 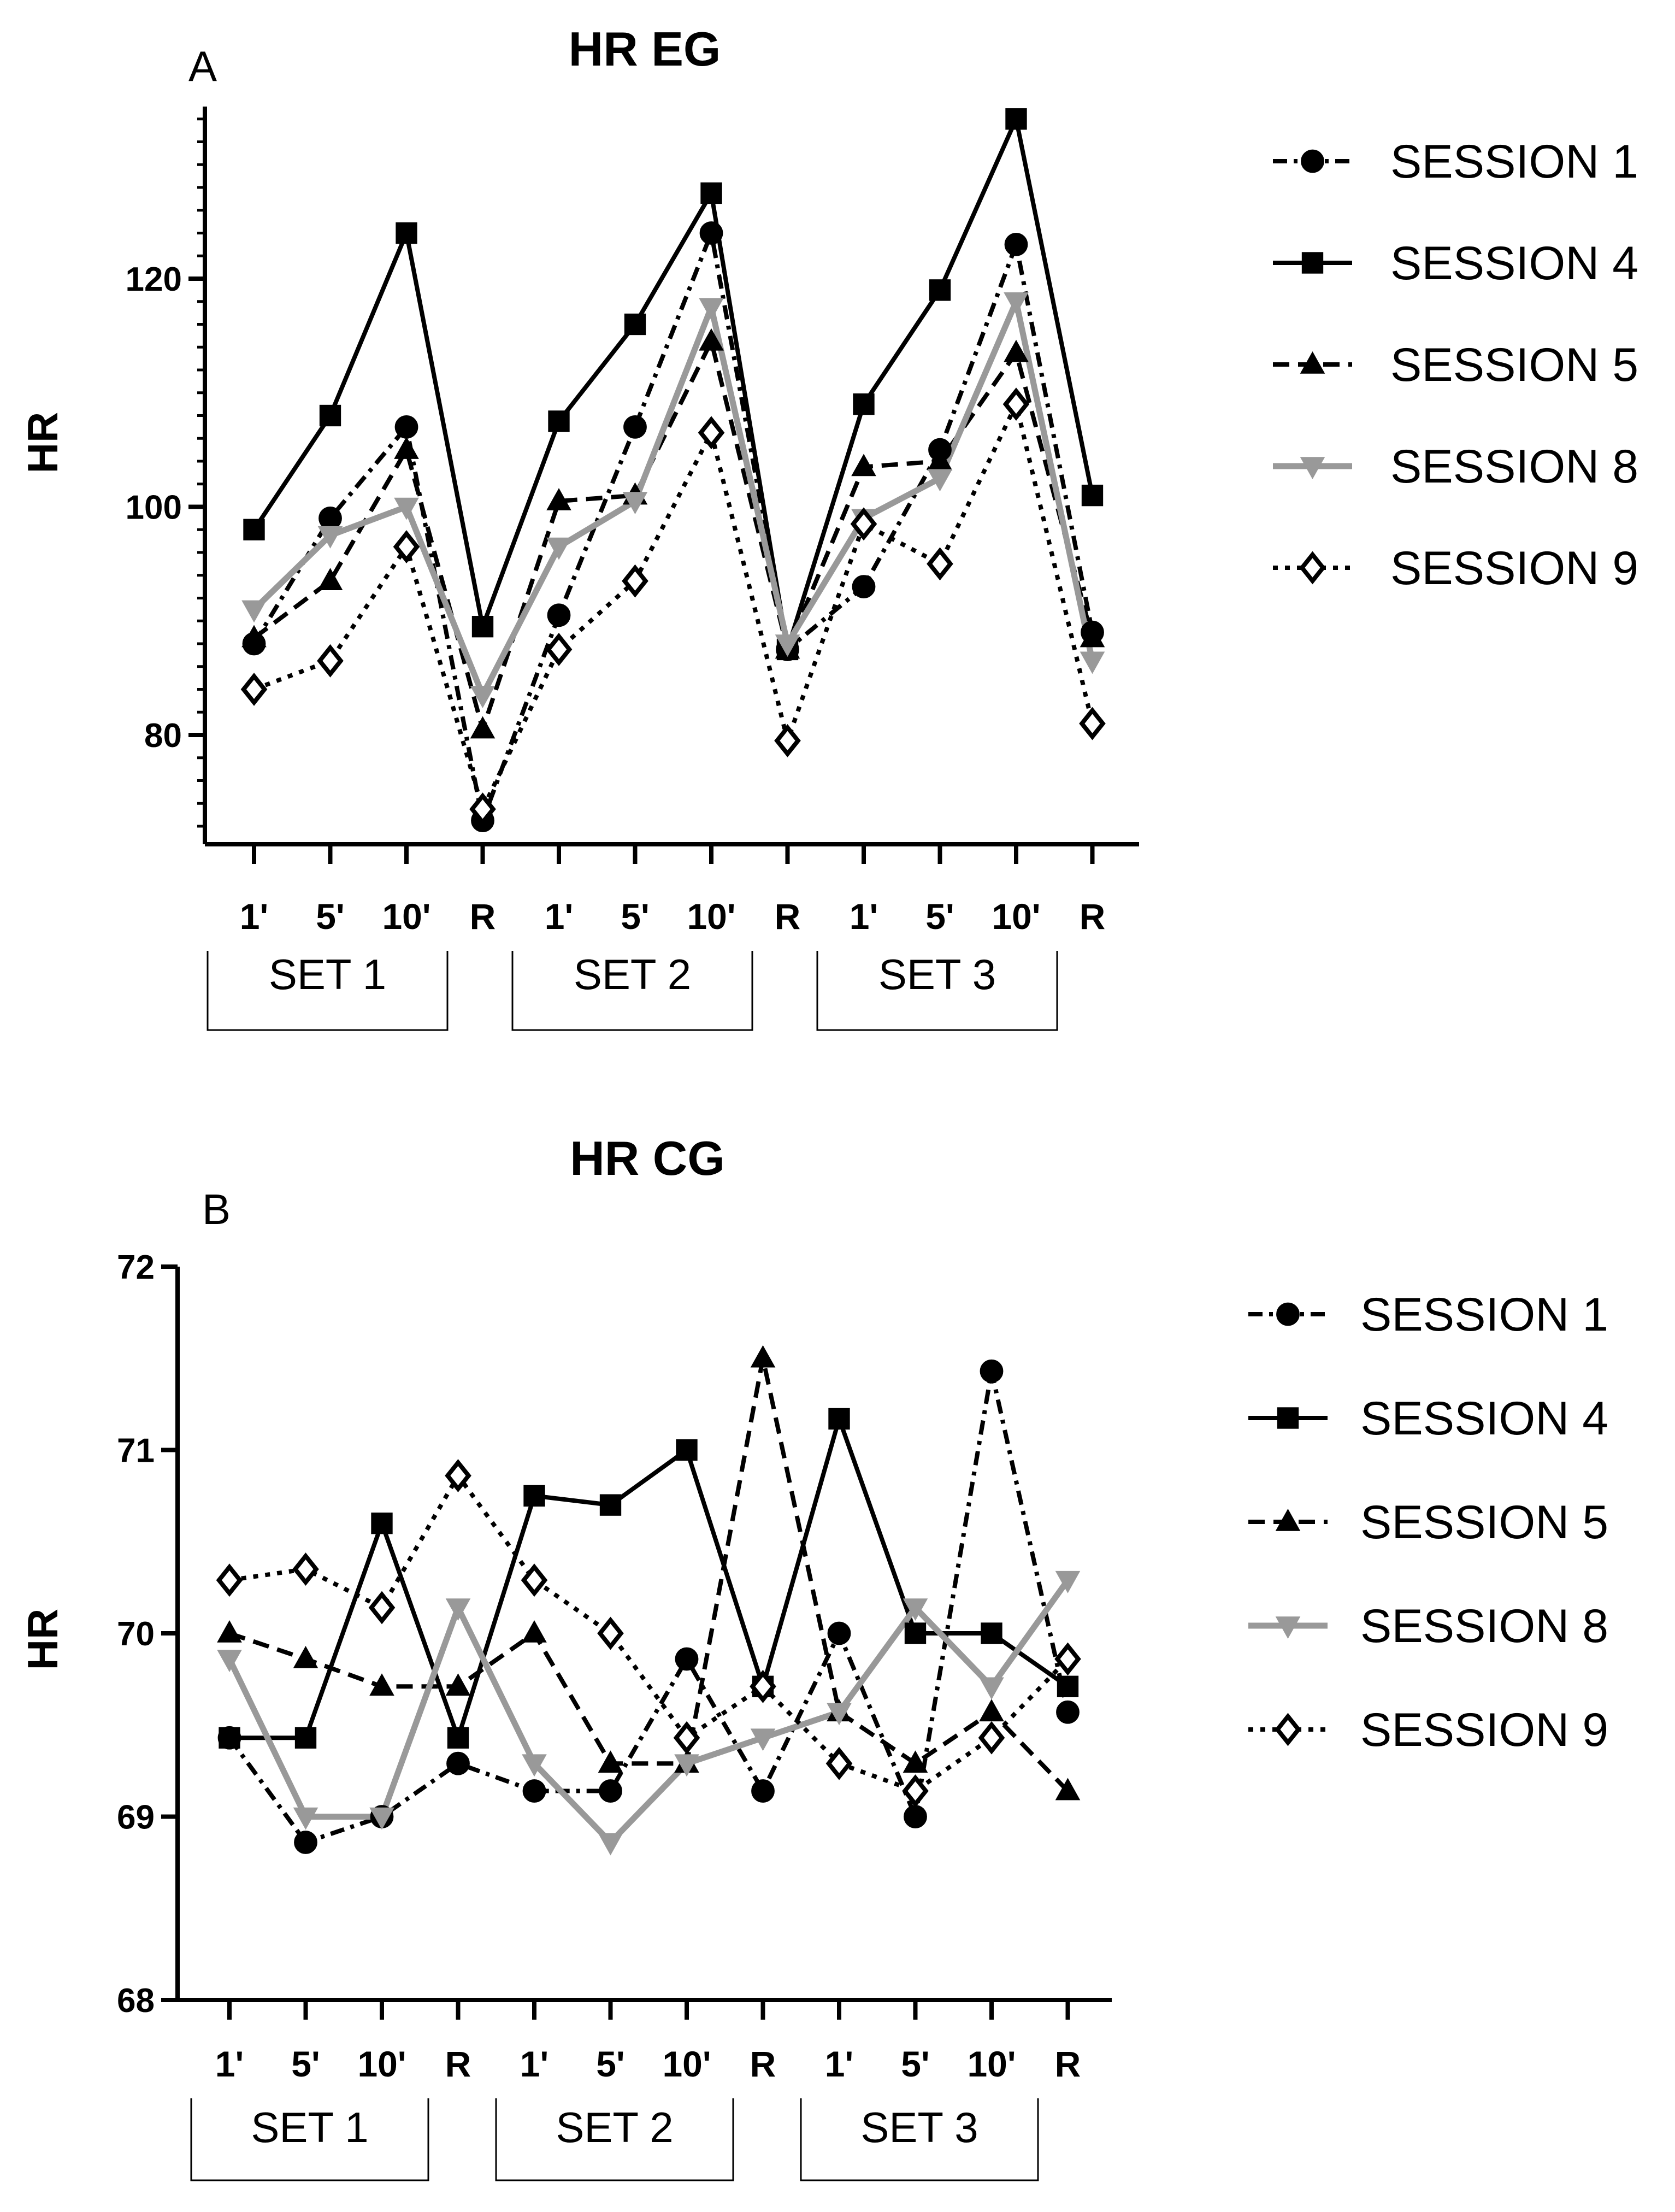 What do you see at coordinates (1484, 1730) in the screenshot?
I see `legend-label: SESSION 9` at bounding box center [1484, 1730].